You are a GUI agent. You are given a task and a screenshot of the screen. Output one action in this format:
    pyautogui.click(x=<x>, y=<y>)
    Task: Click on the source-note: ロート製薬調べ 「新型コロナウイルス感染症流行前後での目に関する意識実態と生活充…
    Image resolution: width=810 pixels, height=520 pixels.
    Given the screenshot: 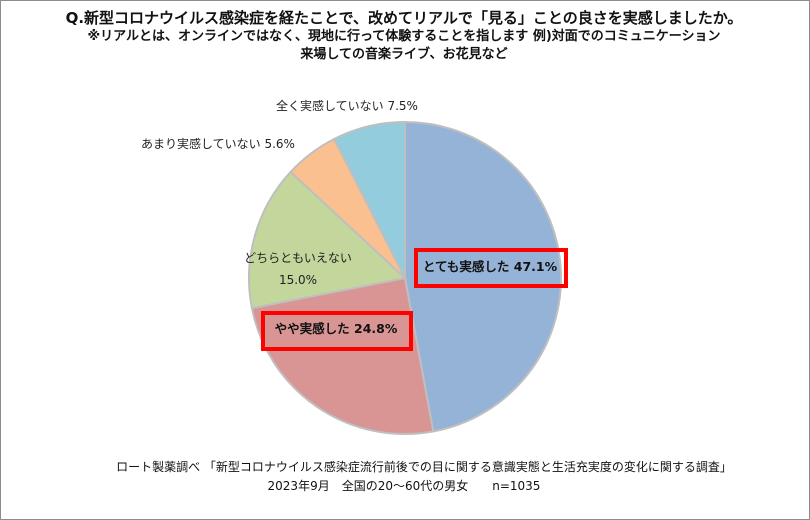 What is the action you would take?
    pyautogui.click(x=424, y=467)
    